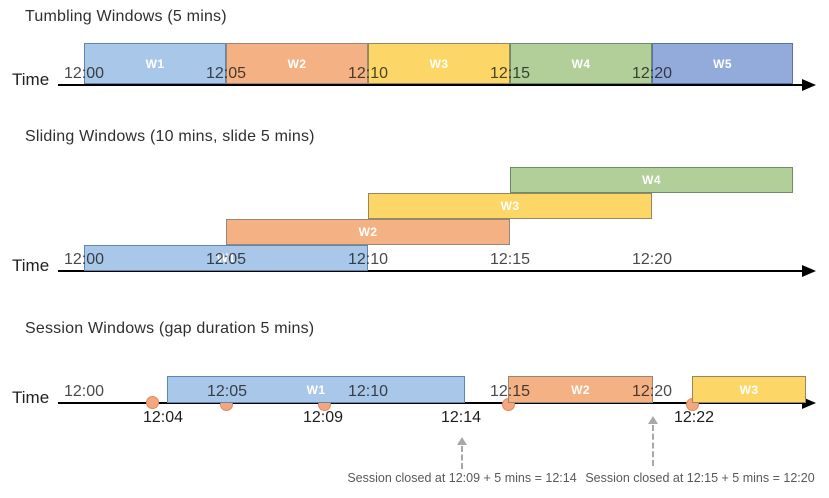 The width and height of the screenshot is (829, 498). I want to click on tumbling-axis-arrow-icon, so click(809, 85).